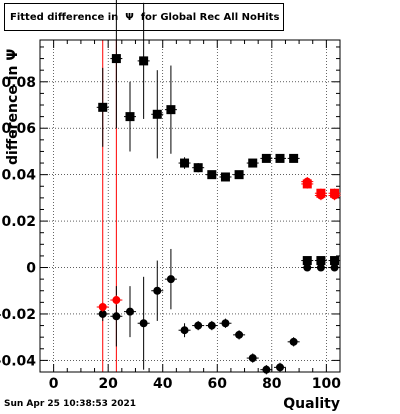 Image resolution: width=400 pixels, height=414 pixels. What do you see at coordinates (311, 404) in the screenshot?
I see `x-axis-label: Quality` at bounding box center [311, 404].